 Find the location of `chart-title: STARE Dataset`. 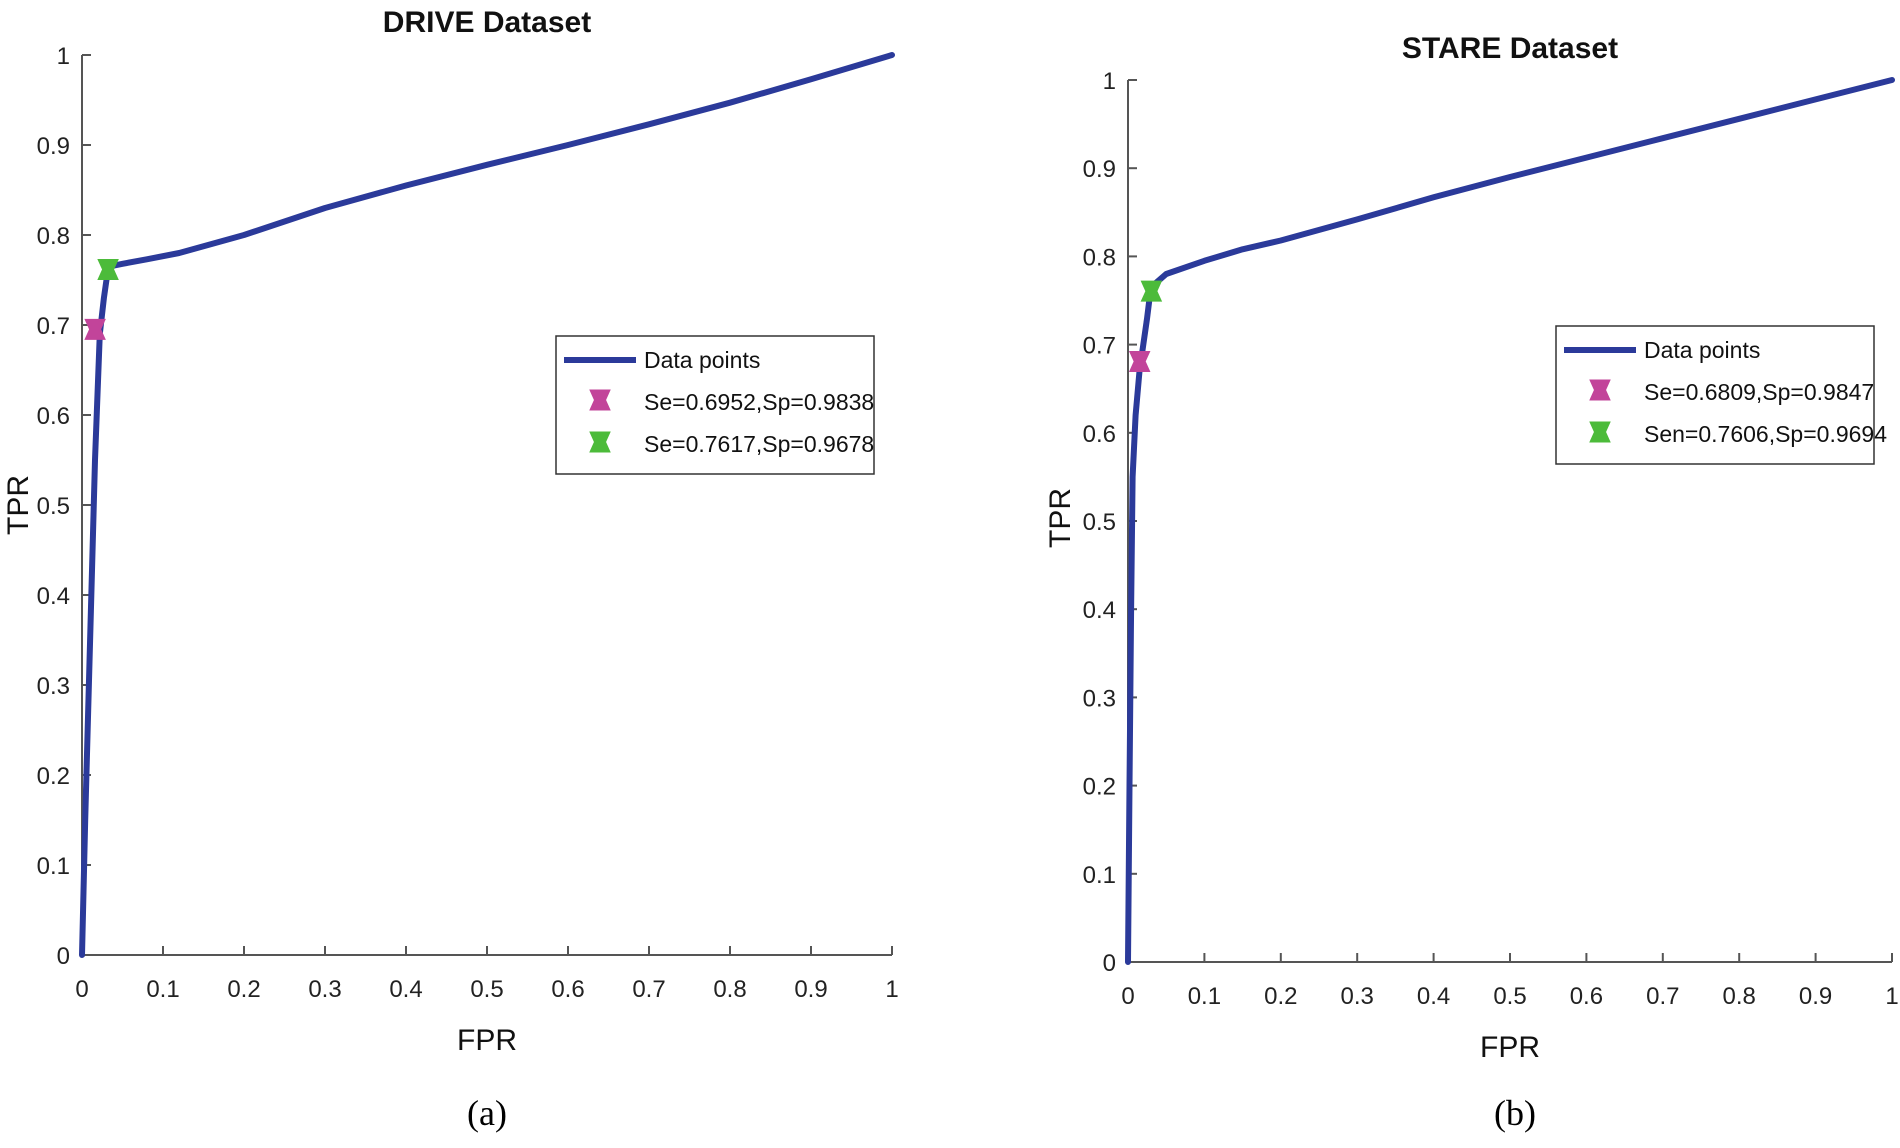

chart-title: STARE Dataset is located at coordinates (1510, 48).